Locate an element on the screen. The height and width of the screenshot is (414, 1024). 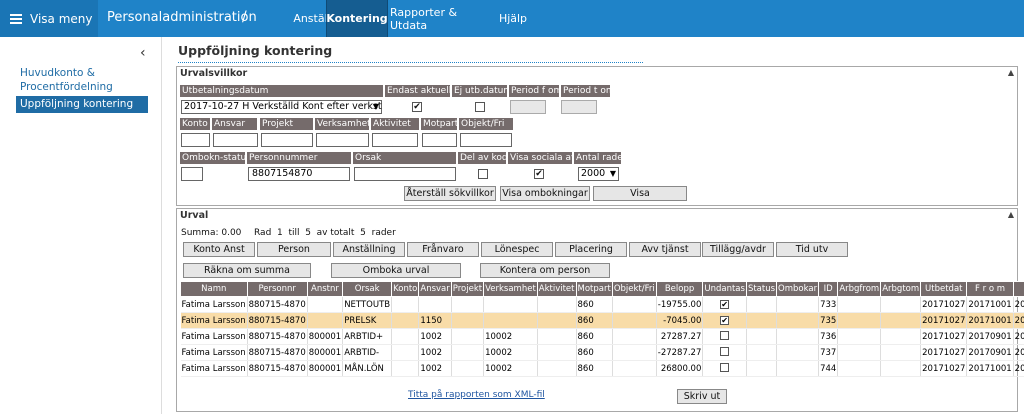
reset-criteria-button: Återställ sökvillkor is located at coordinates (450, 193).